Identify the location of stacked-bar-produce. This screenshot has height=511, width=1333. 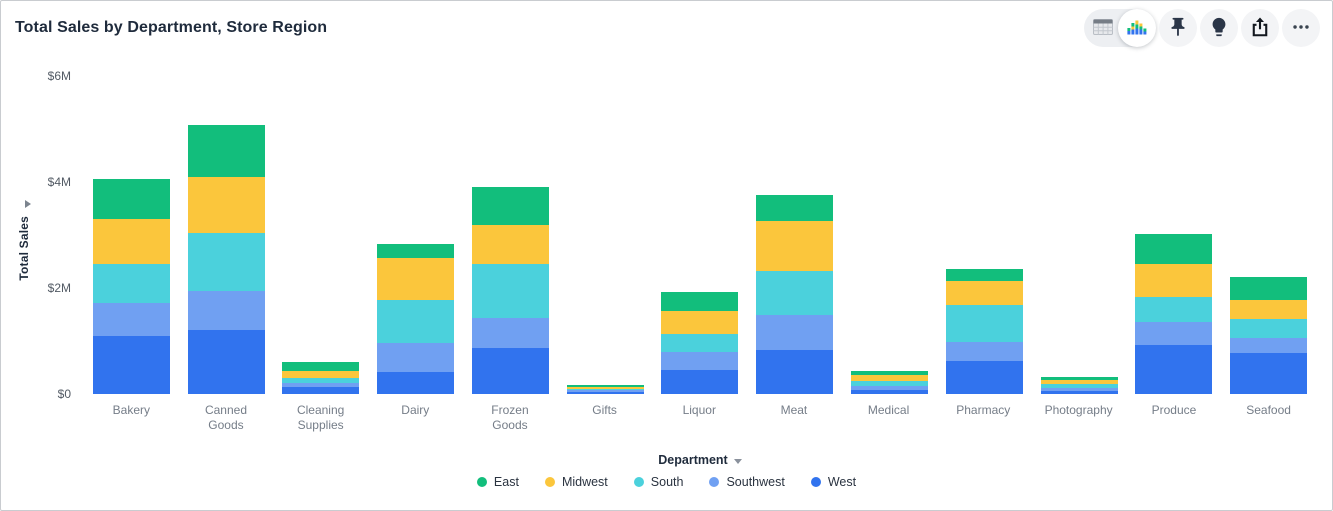
(1174, 313).